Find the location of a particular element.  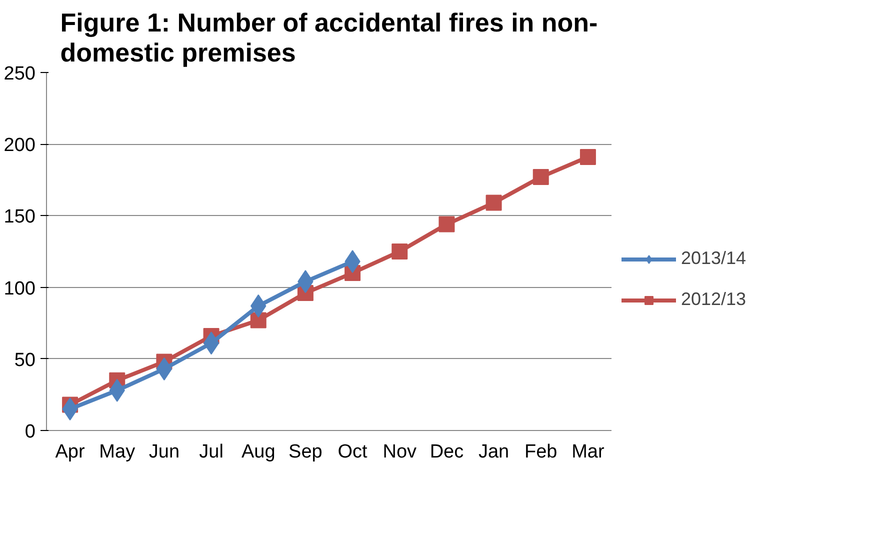

x-tick-label: Nov is located at coordinates (400, 452).